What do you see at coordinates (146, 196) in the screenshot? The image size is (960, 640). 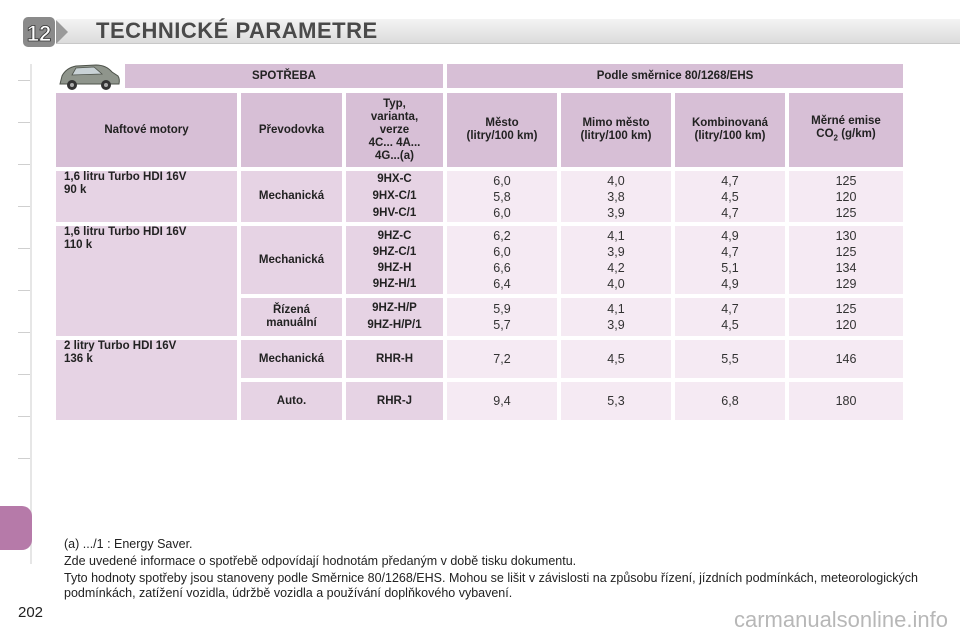 I see `engine-cell: 1,6 litru Turbo HDI 16V 90 k` at bounding box center [146, 196].